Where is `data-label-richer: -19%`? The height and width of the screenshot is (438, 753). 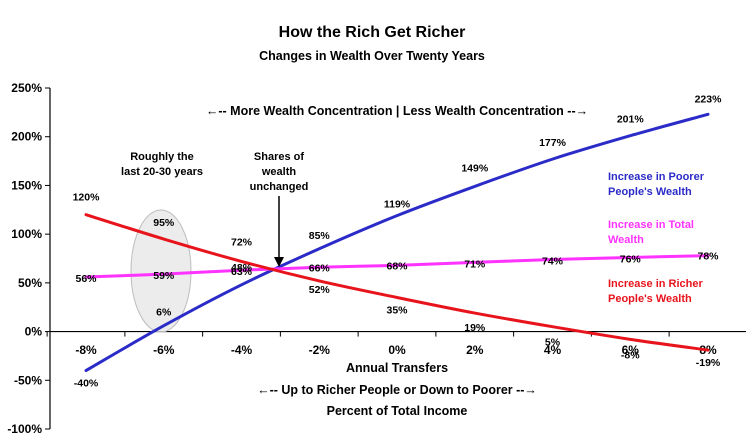 data-label-richer: -19% is located at coordinates (708, 363).